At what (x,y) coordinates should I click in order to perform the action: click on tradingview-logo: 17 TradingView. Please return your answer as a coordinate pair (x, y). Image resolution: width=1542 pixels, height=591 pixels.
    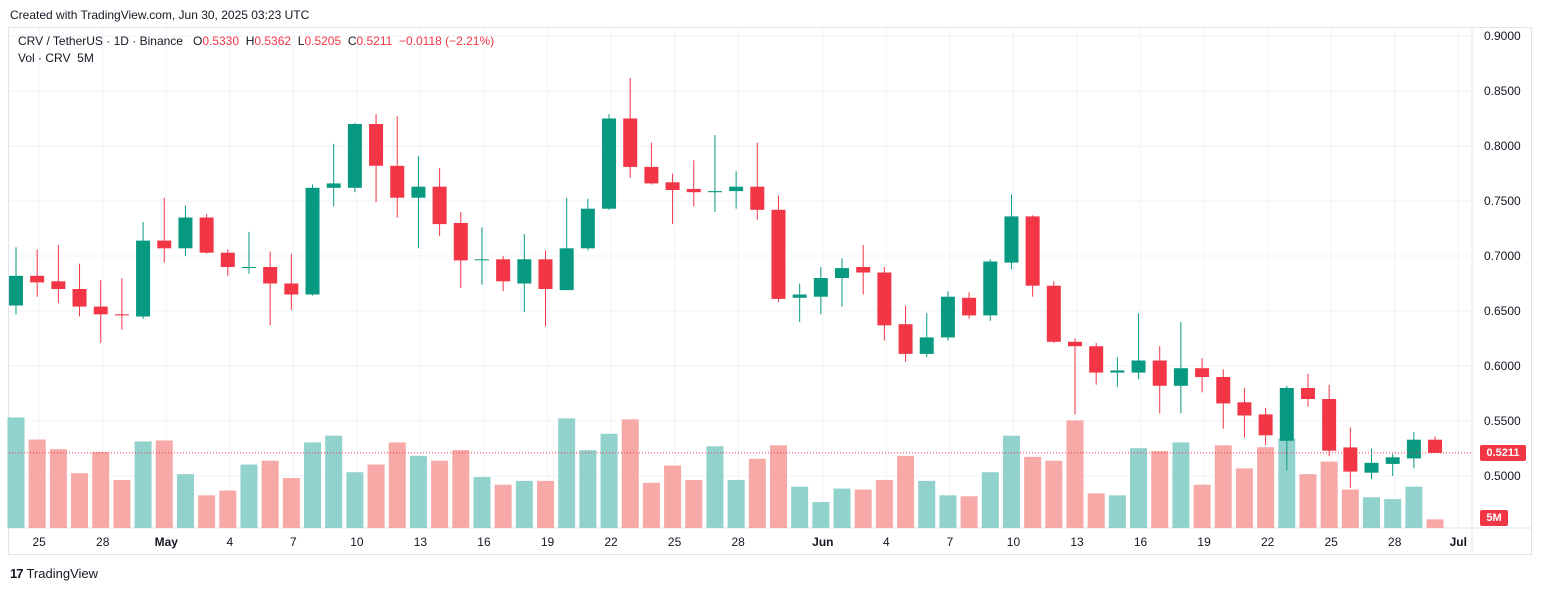
    Looking at the image, I should click on (54, 573).